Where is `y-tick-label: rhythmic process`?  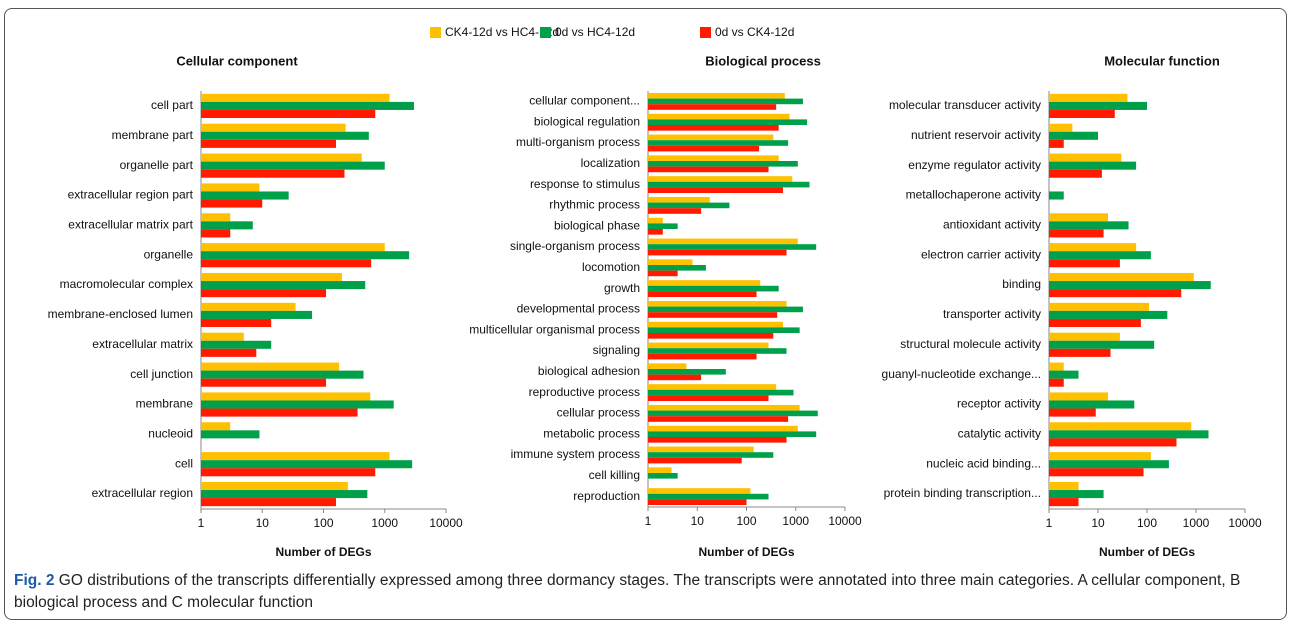
y-tick-label: rhythmic process is located at coordinates (594, 205).